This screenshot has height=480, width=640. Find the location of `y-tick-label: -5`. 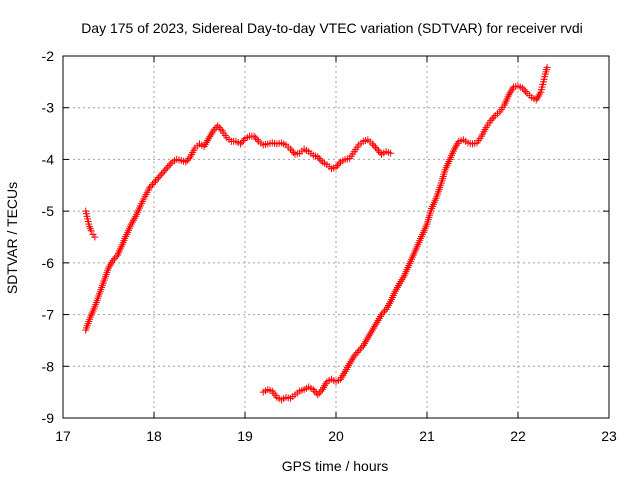

y-tick-label: -5 is located at coordinates (48, 211).